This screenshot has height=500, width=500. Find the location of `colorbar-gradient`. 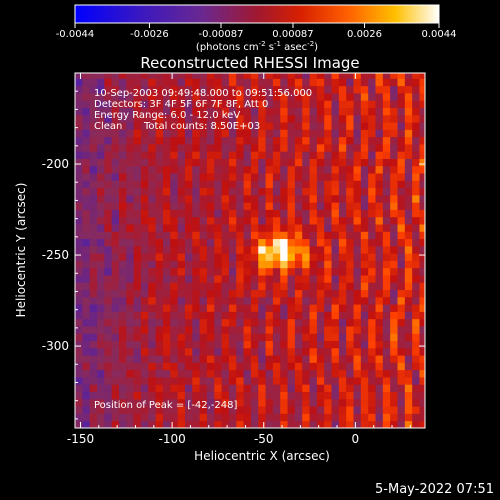

colorbar-gradient is located at coordinates (257, 14).